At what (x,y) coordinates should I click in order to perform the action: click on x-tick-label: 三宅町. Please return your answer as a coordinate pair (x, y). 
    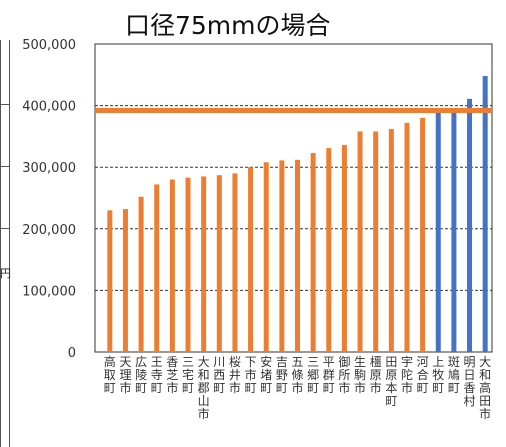
    Looking at the image, I should click on (188, 375).